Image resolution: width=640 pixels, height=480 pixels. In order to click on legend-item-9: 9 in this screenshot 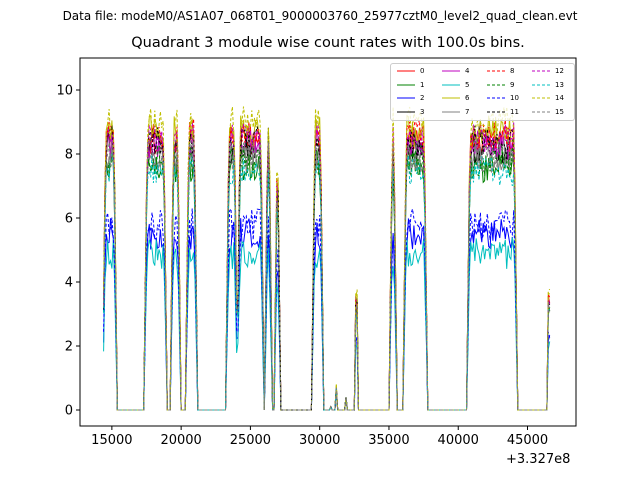, I will do `click(500, 85)`.